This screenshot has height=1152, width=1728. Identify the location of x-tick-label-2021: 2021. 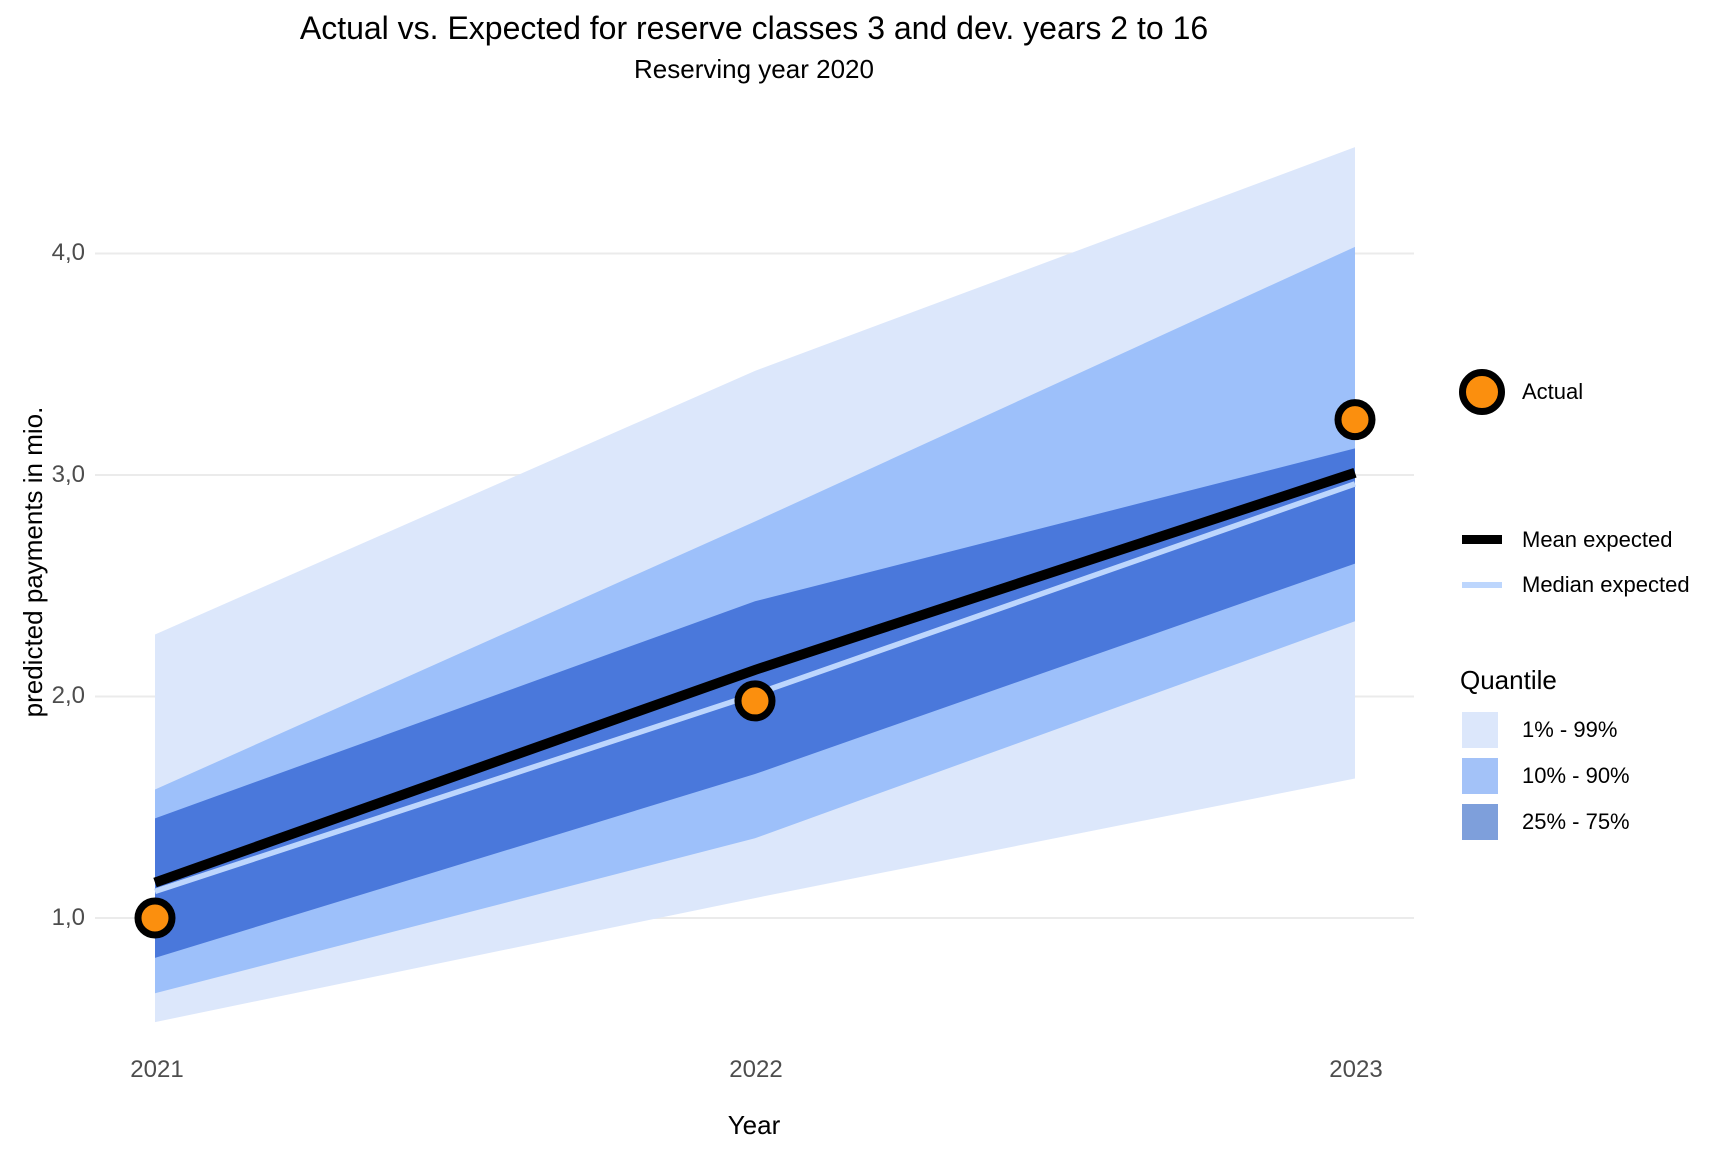
(157, 1069).